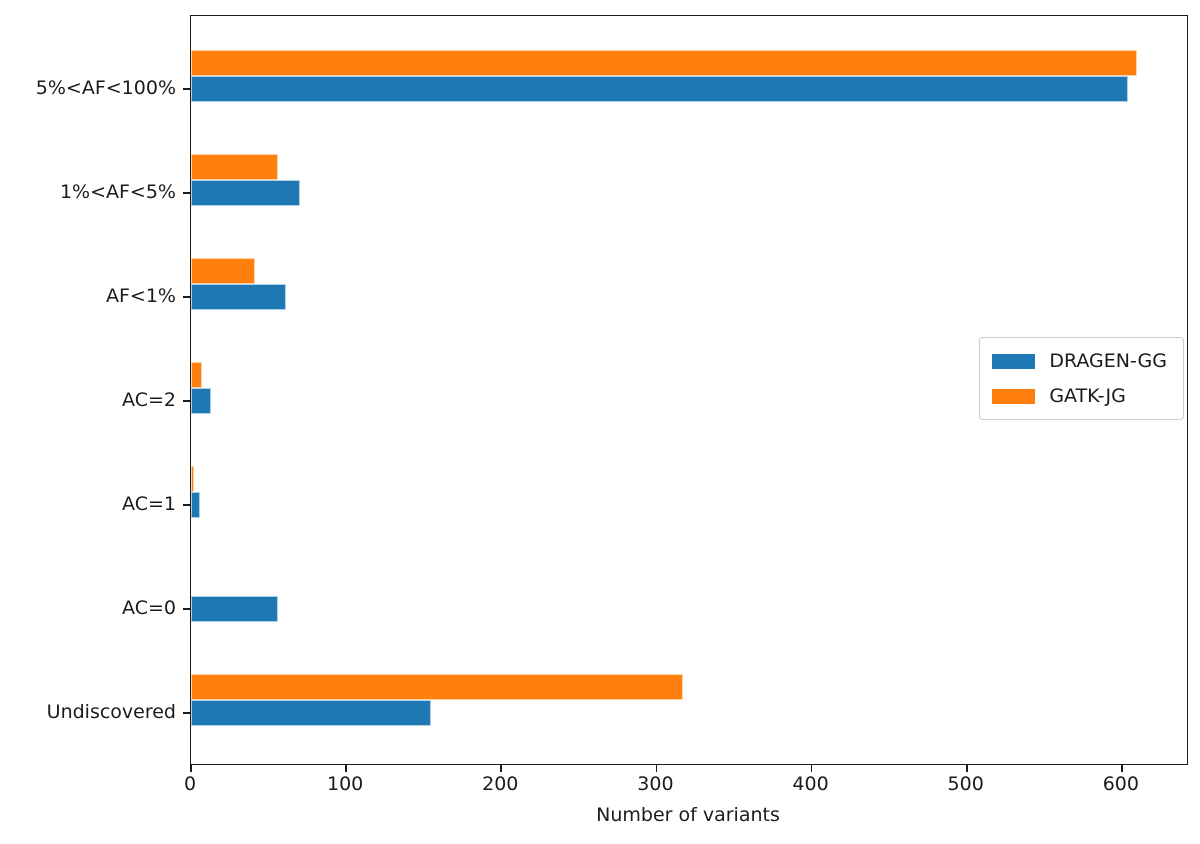 The image size is (1200, 844). What do you see at coordinates (655, 784) in the screenshot?
I see `x-tick-label: 300` at bounding box center [655, 784].